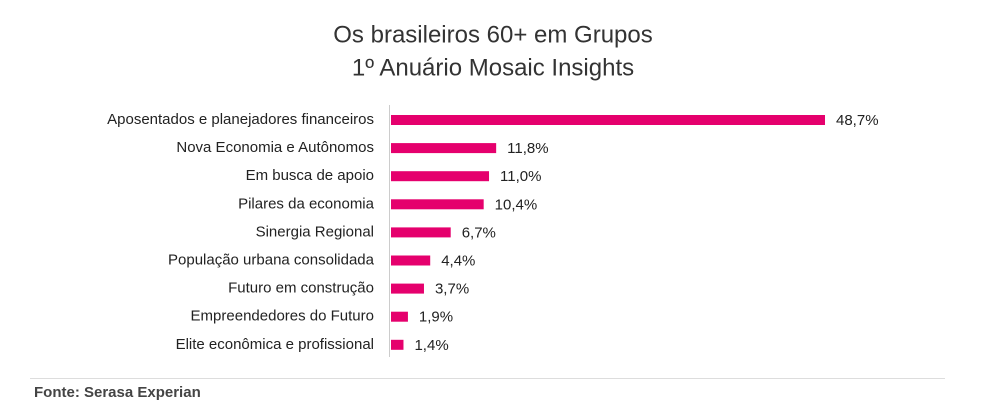  Describe the element at coordinates (275, 147) in the screenshot. I see `category-label: Nova Economia e Autônomos` at that location.